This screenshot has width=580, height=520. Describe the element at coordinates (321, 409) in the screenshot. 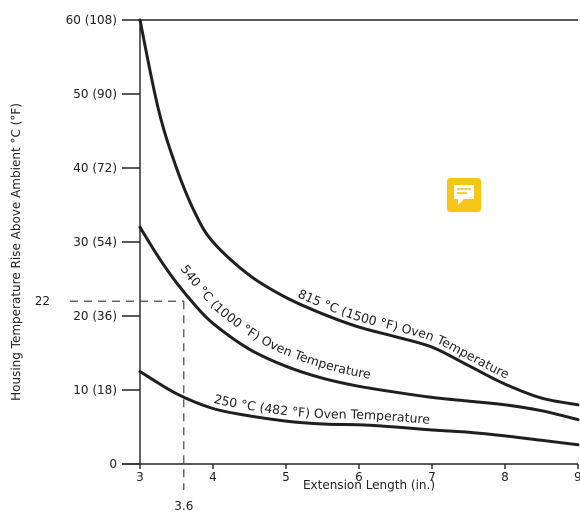

I see `curve-label: 250 °C (482 °F) Oven Temperature` at that location.